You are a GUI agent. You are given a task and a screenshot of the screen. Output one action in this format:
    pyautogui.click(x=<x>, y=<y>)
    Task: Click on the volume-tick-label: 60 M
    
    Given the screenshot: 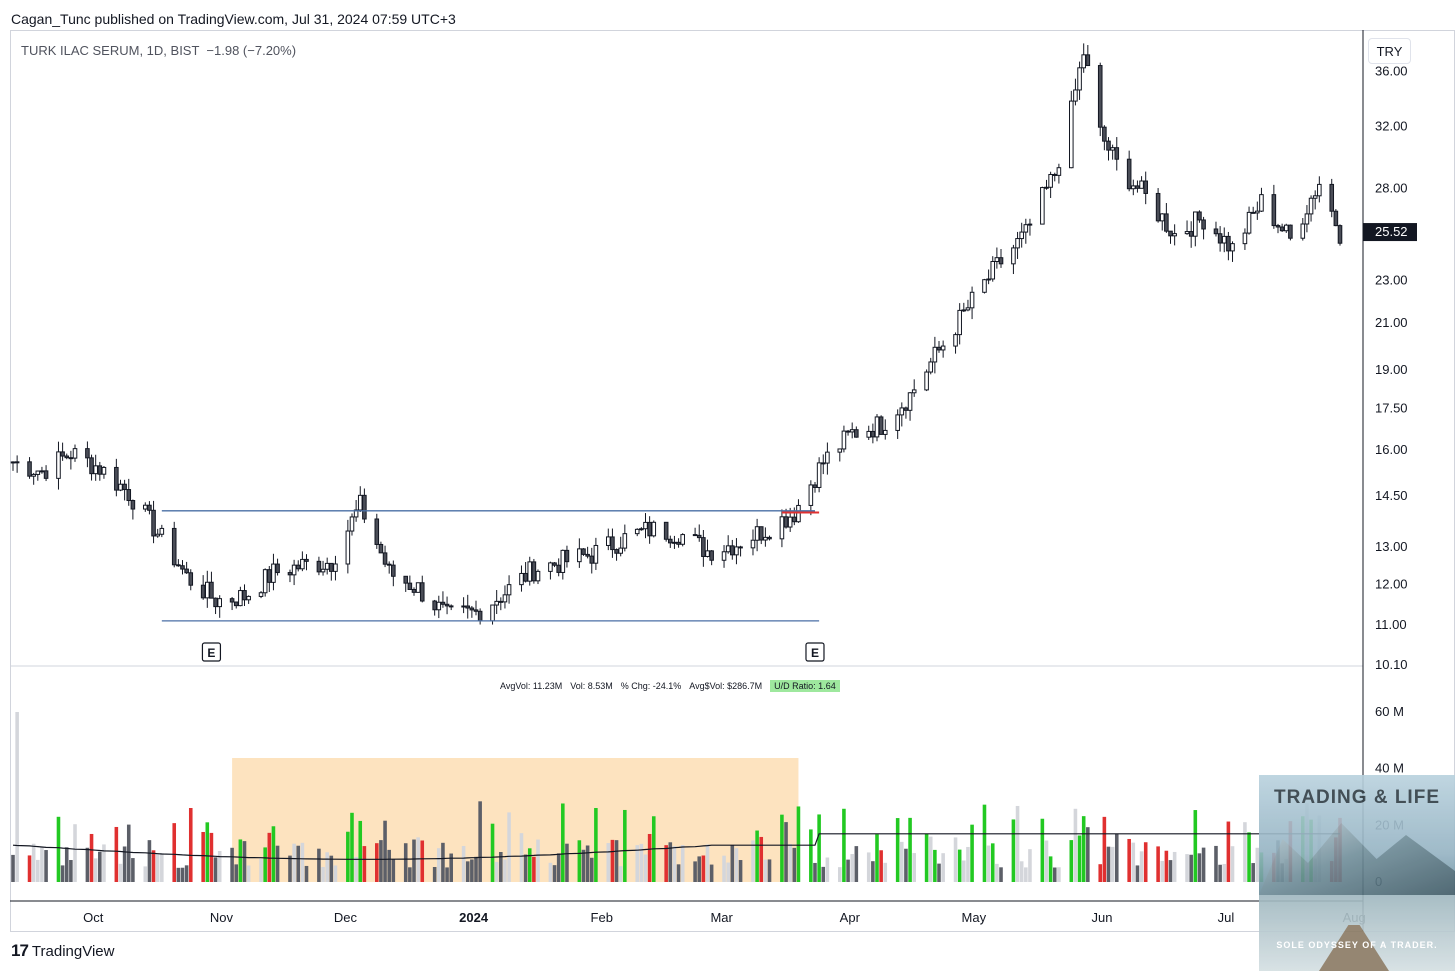 What is the action you would take?
    pyautogui.click(x=1389, y=711)
    